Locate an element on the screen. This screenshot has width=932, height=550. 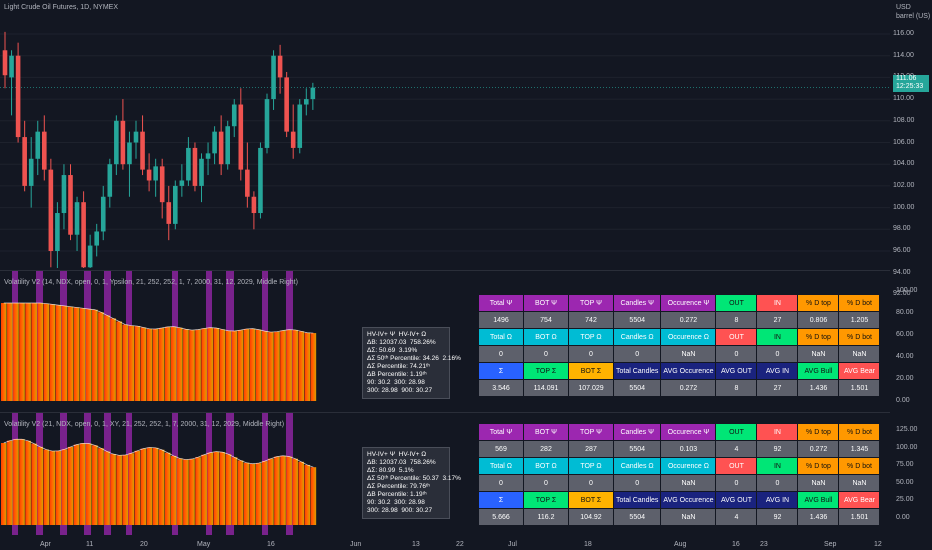
table-cell: 27 is located at coordinates (777, 388).